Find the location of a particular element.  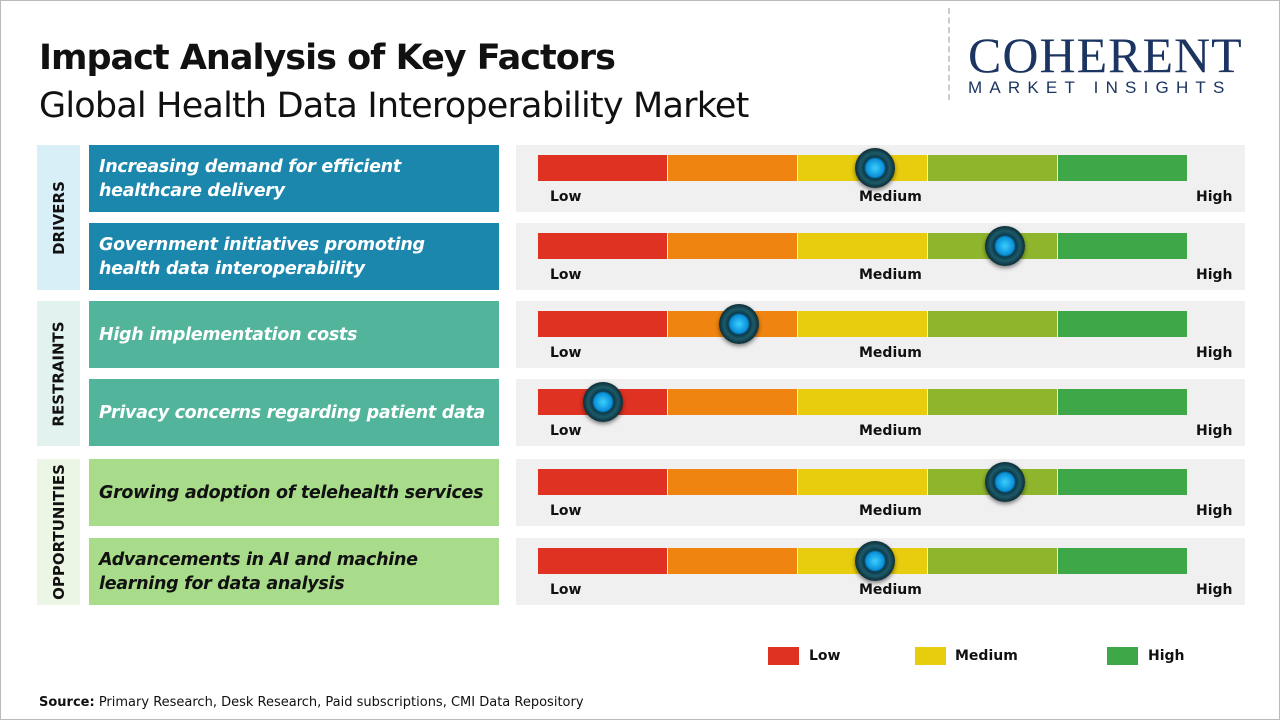

category-label-restraints: RESTRAINTS is located at coordinates (58, 373).